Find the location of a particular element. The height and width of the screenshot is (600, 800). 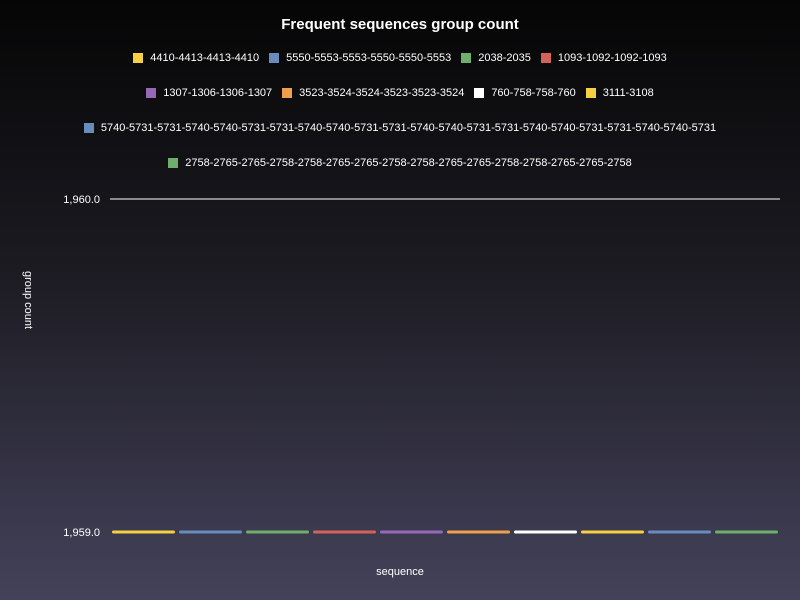

y-axis-label: group count is located at coordinates (28, 300).